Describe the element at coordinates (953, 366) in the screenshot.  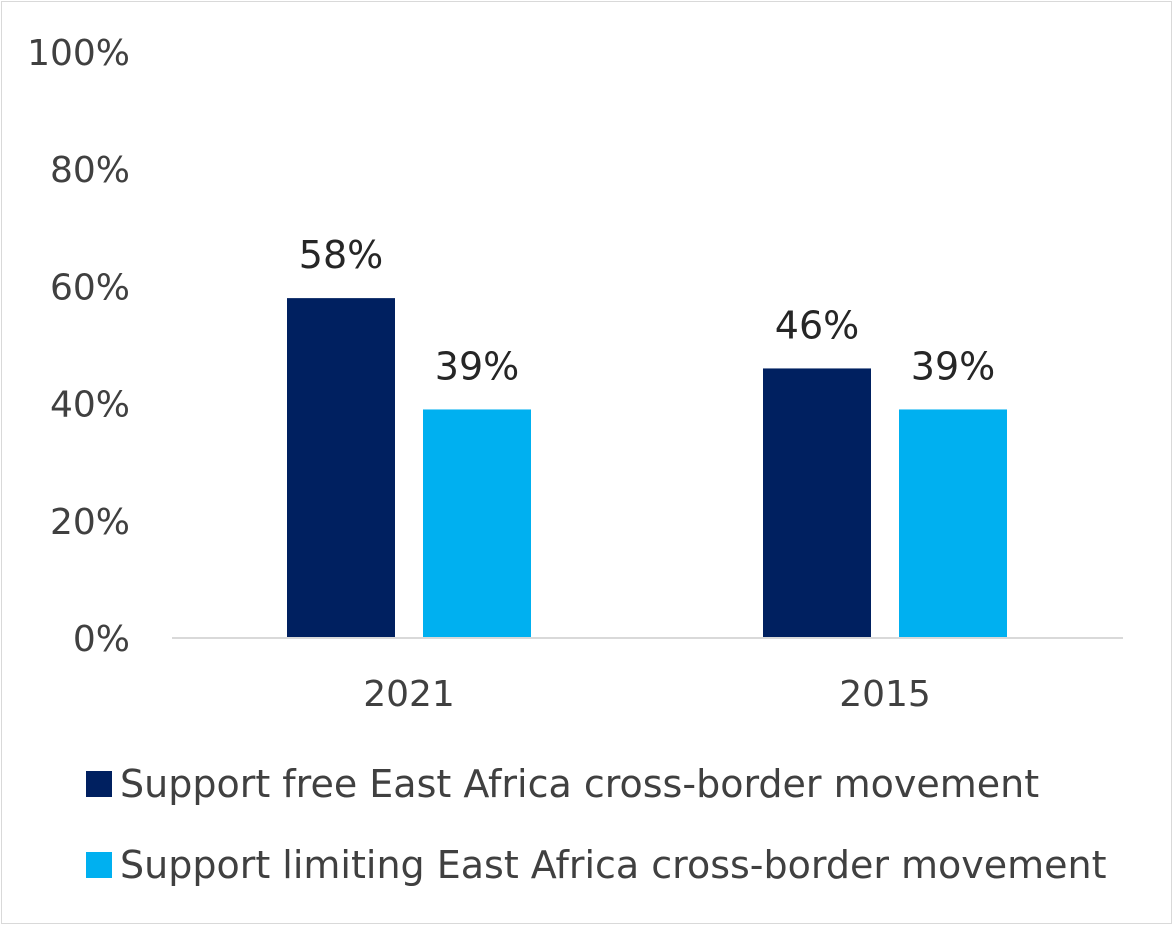
I see `data-label-2015-series-1: 39%` at that location.